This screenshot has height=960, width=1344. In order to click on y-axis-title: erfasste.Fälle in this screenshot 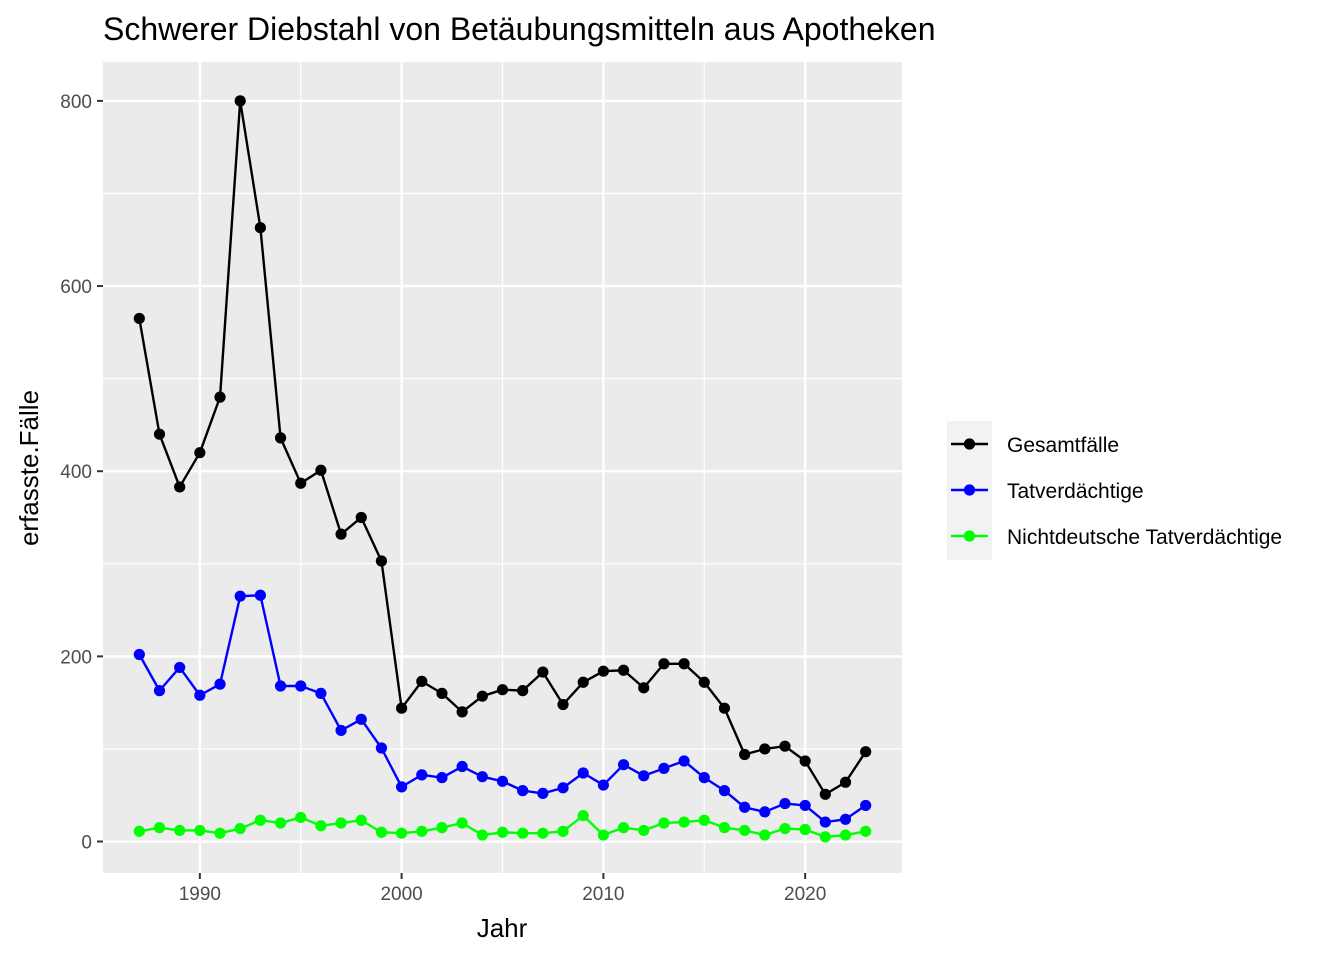, I will do `click(29, 468)`.